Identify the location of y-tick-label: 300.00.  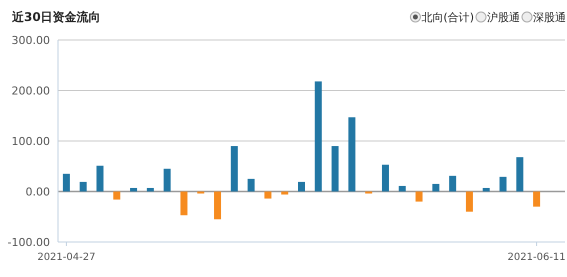
(31, 40).